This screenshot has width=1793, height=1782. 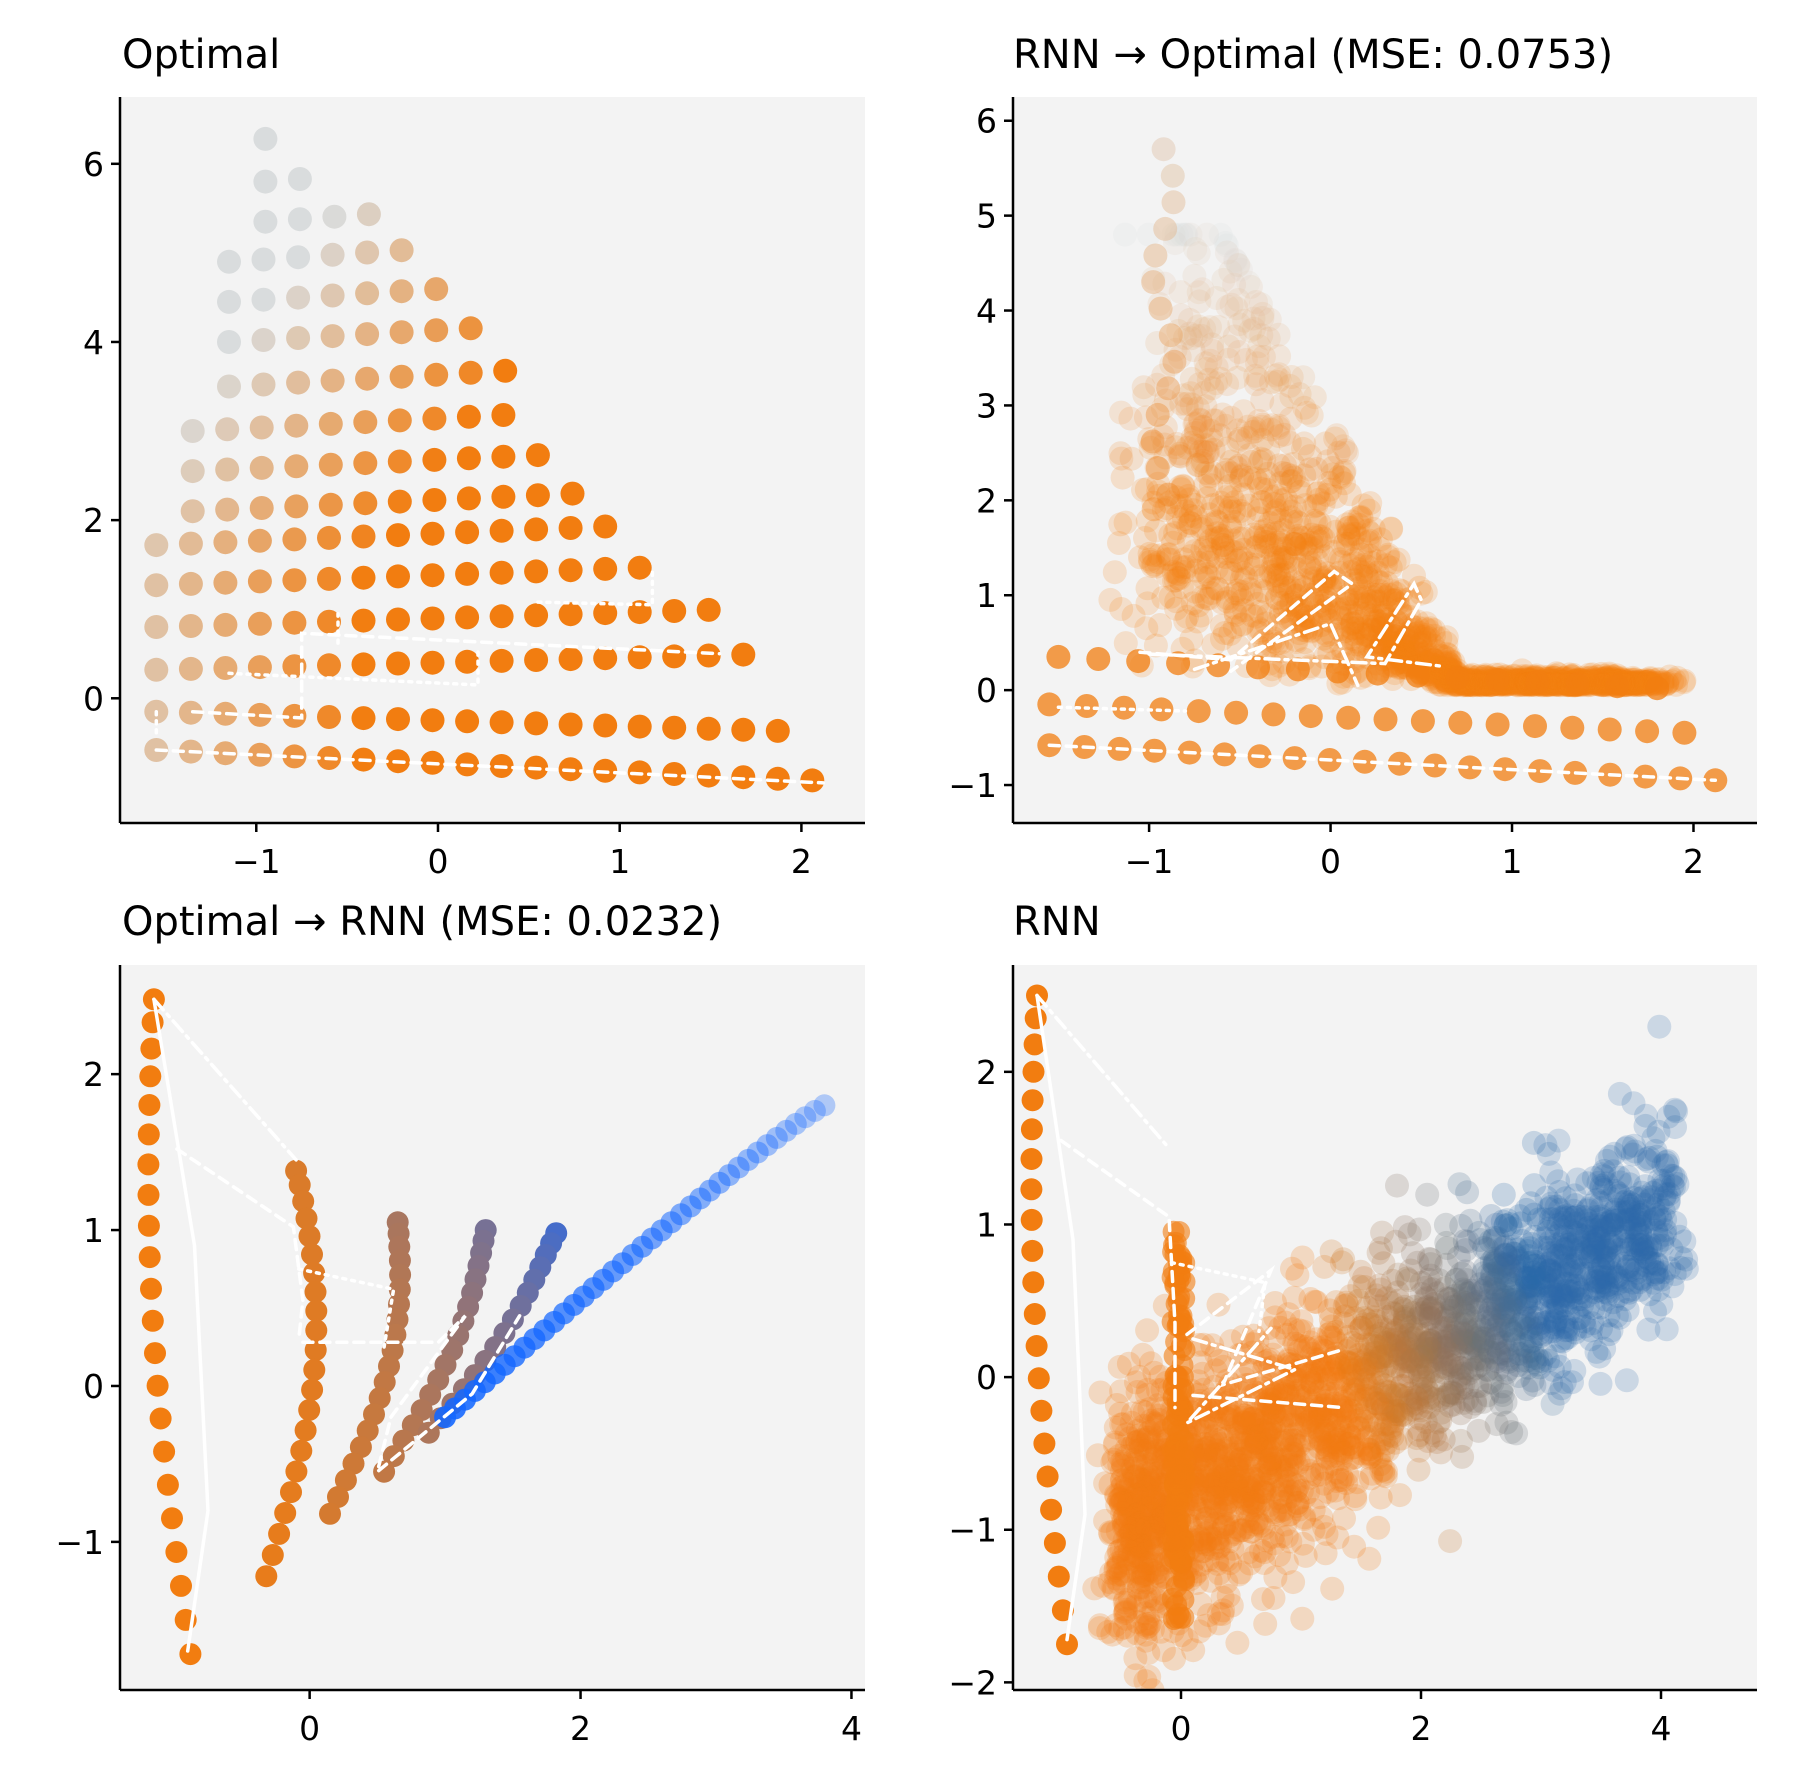 I want to click on trajectory-line, so click(x=1382, y=763).